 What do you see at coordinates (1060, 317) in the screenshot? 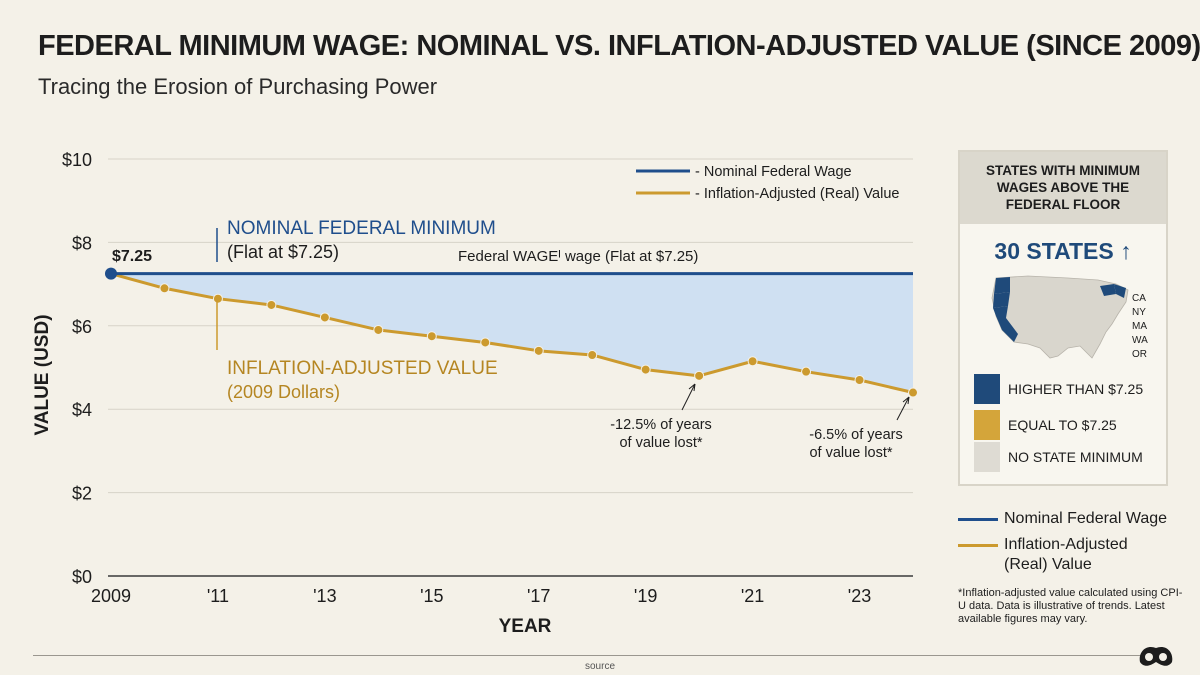
I see `us-map-icon` at bounding box center [1060, 317].